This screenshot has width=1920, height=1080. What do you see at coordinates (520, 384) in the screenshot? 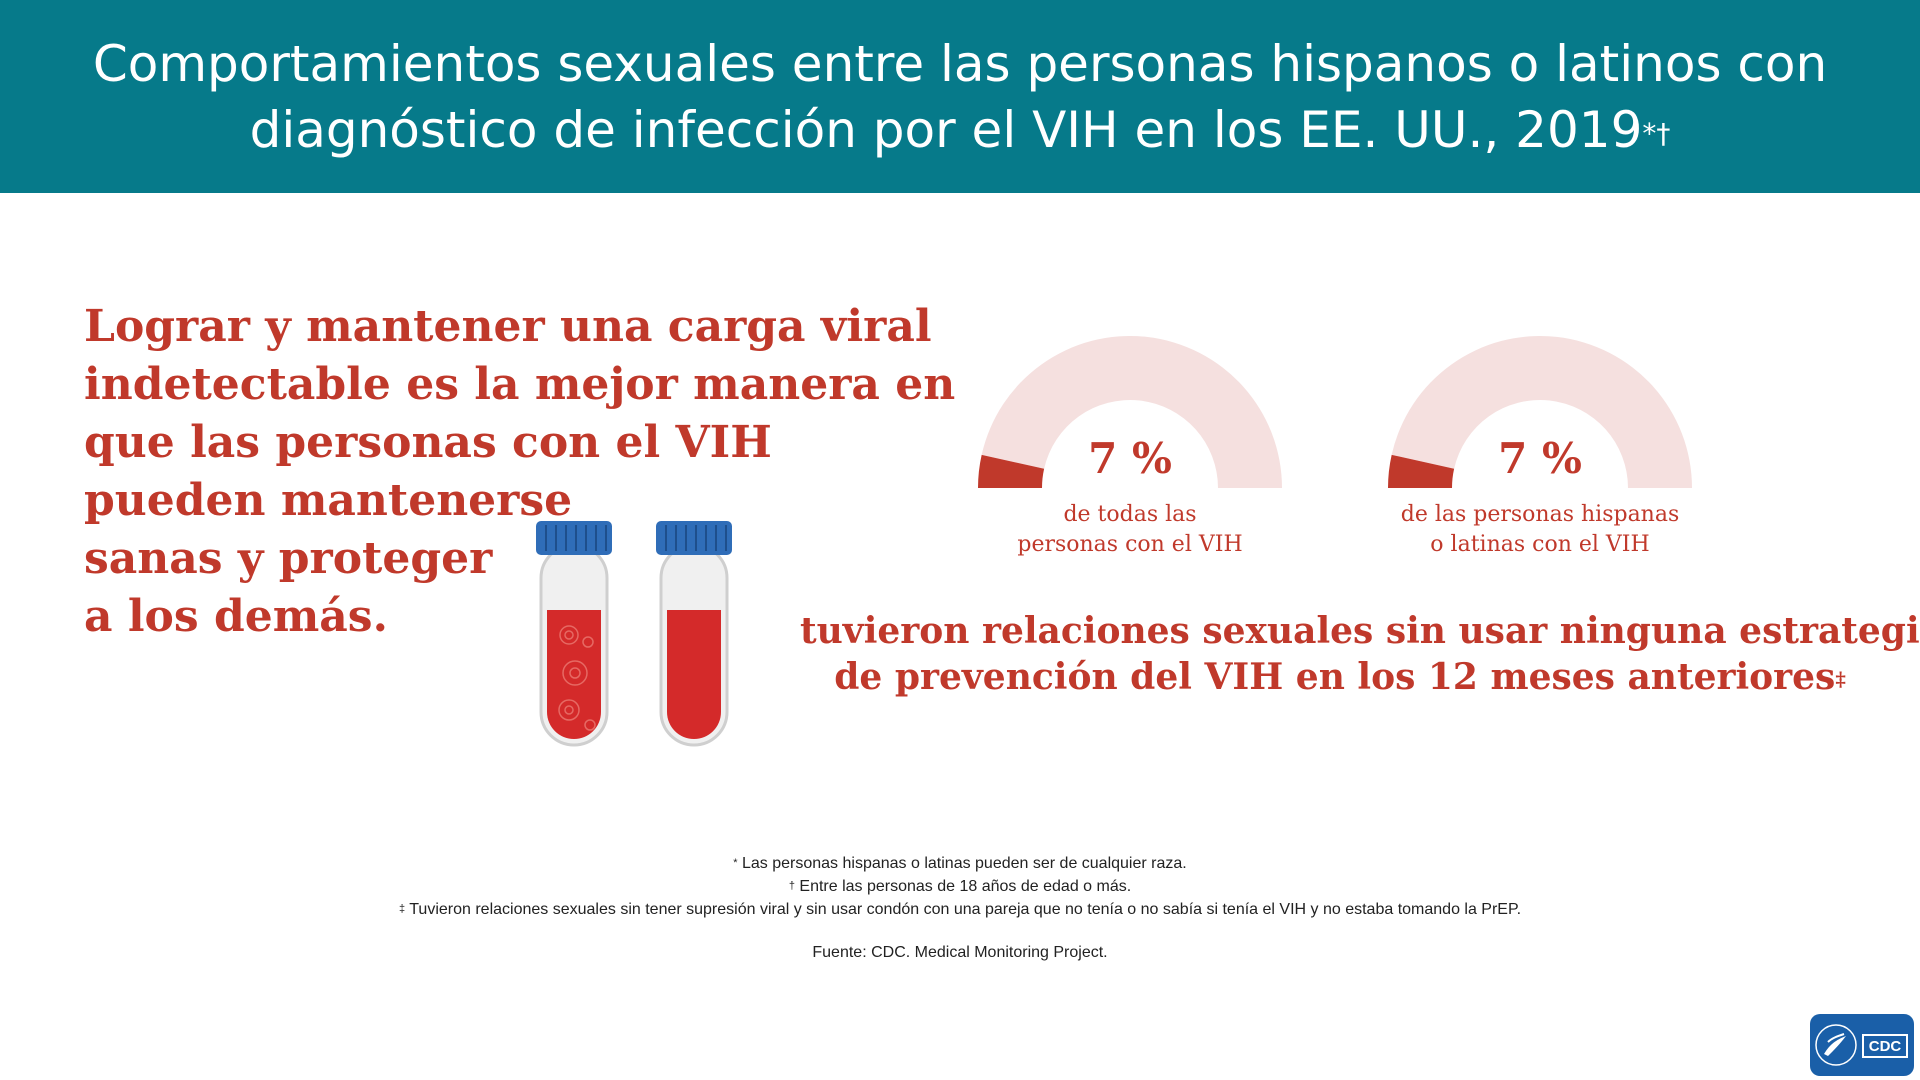
I see `headline-line: indetectable es la mejor manera en` at bounding box center [520, 384].